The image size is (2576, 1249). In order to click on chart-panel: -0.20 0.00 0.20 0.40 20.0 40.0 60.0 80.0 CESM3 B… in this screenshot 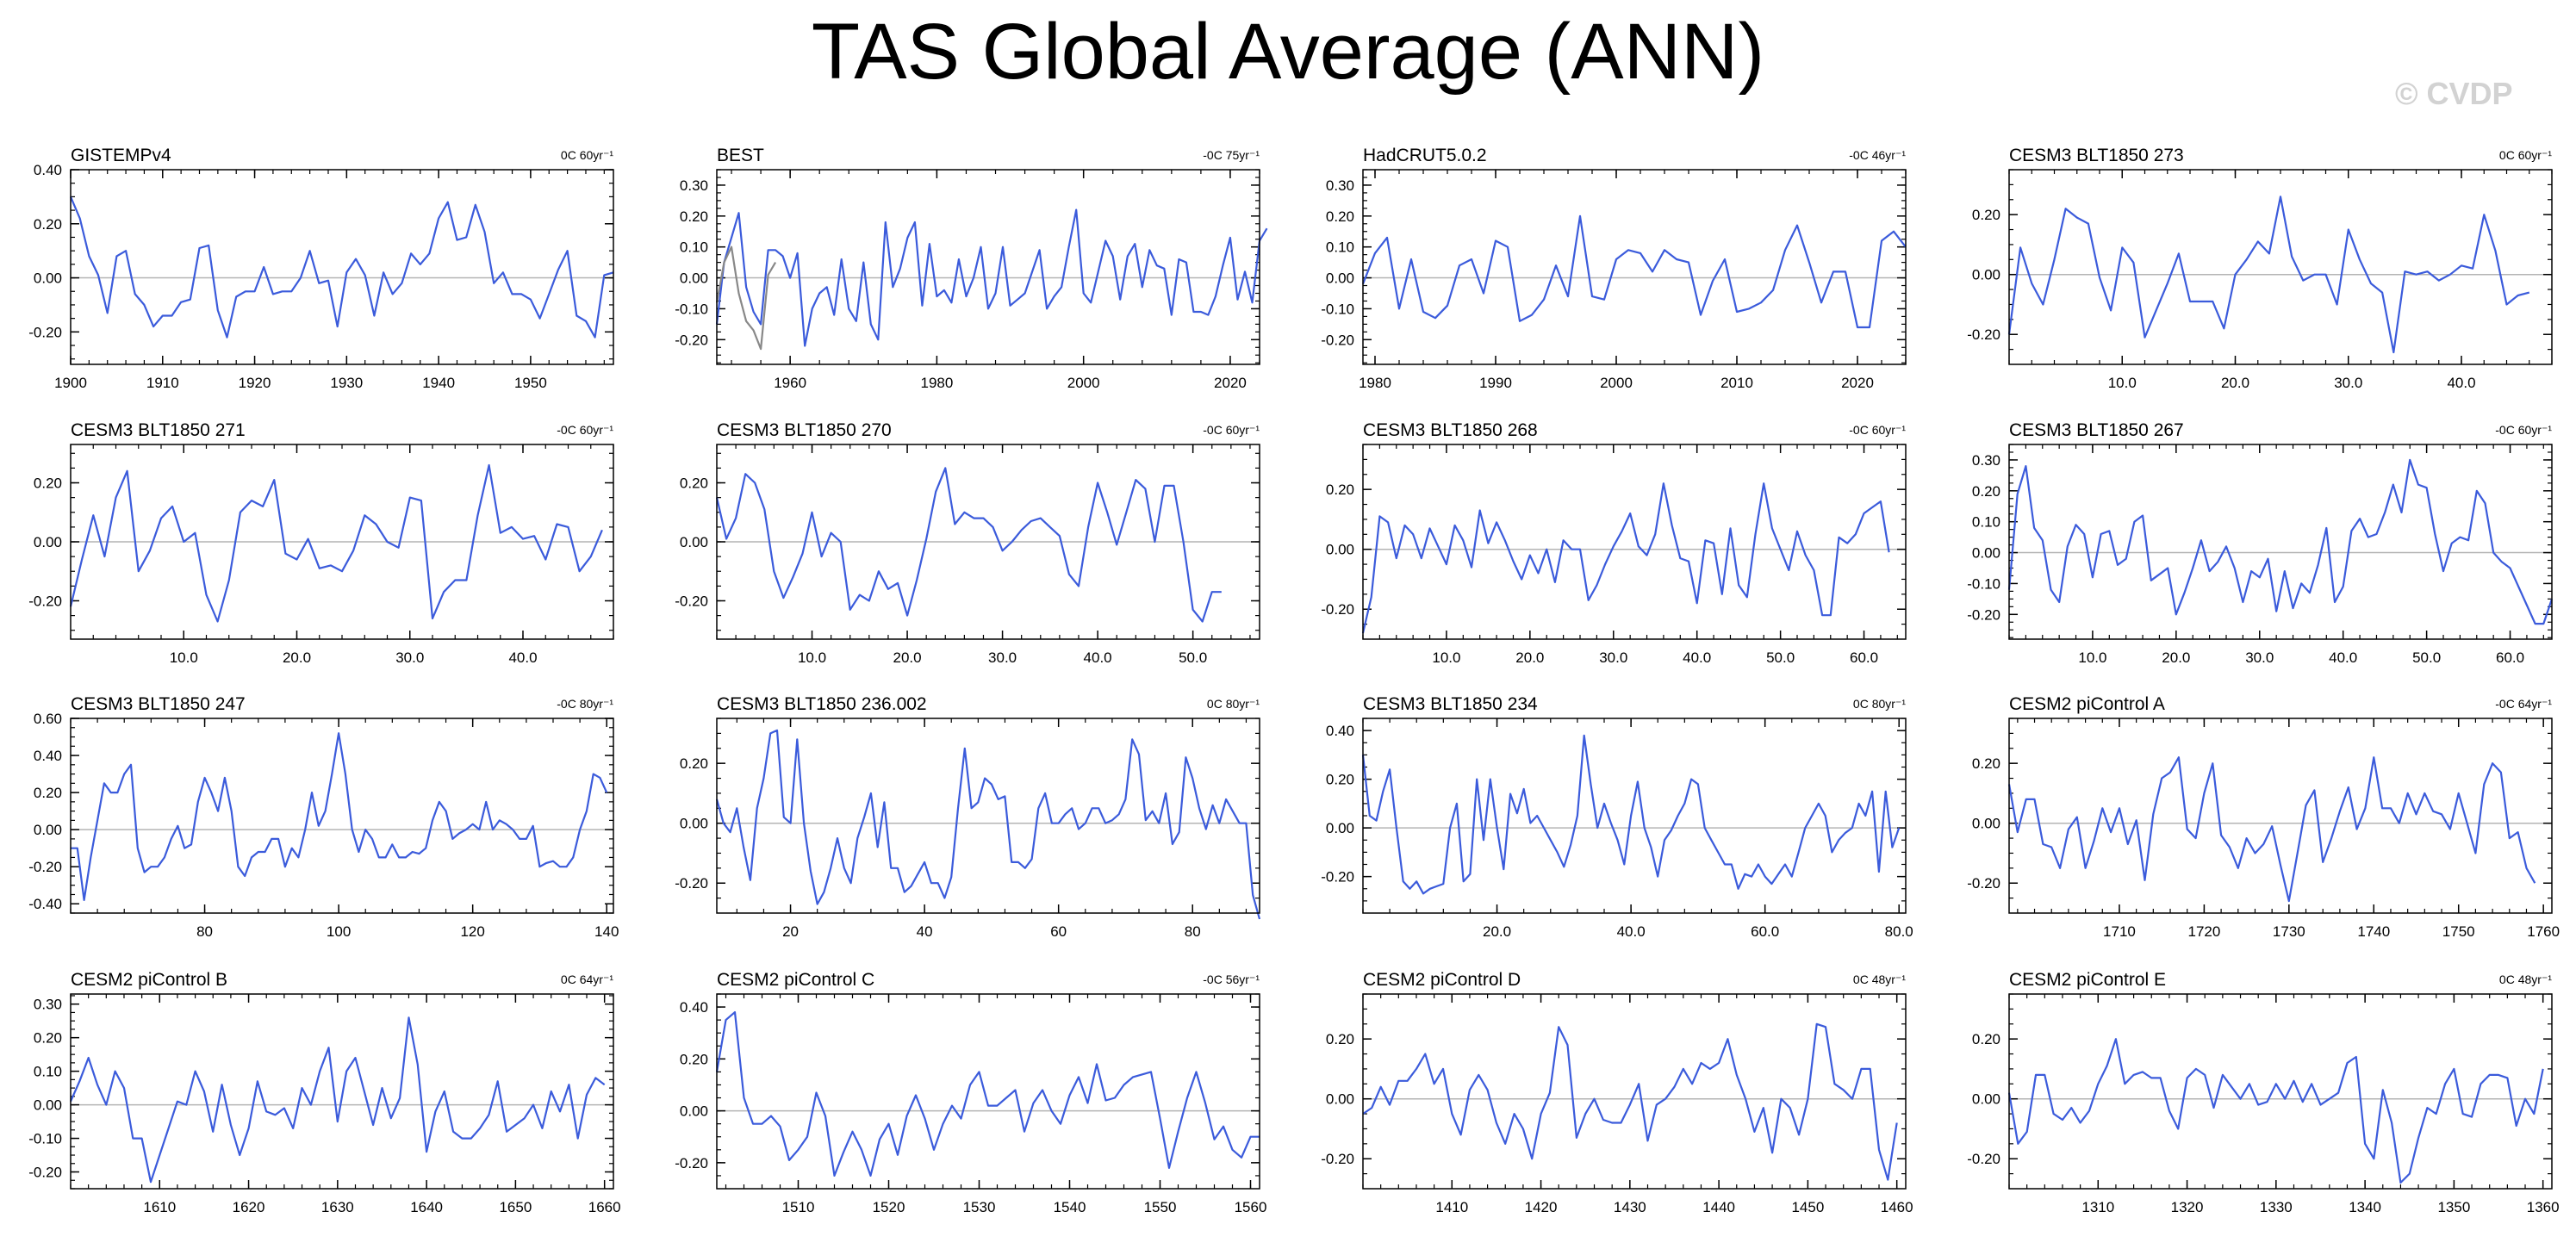, I will do `click(1617, 817)`.